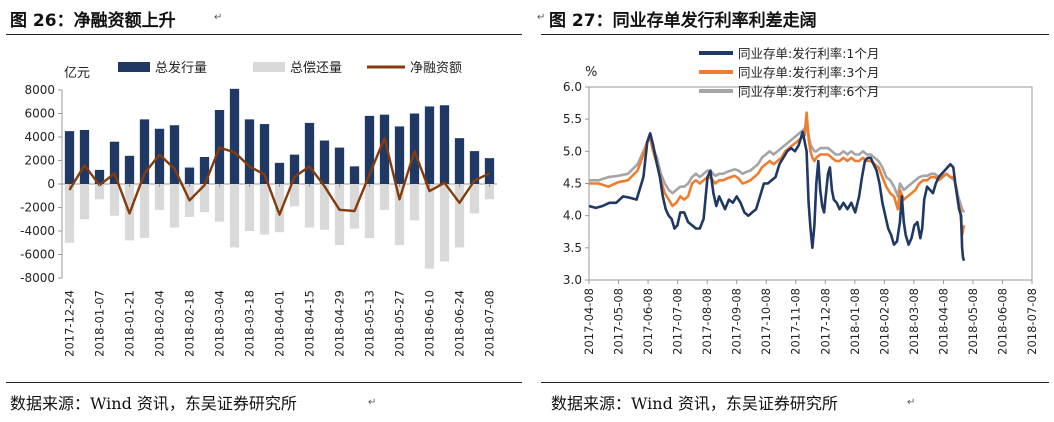  What do you see at coordinates (400, 323) in the screenshot?
I see `left-x-tick-label: 2018-05-27` at bounding box center [400, 323].